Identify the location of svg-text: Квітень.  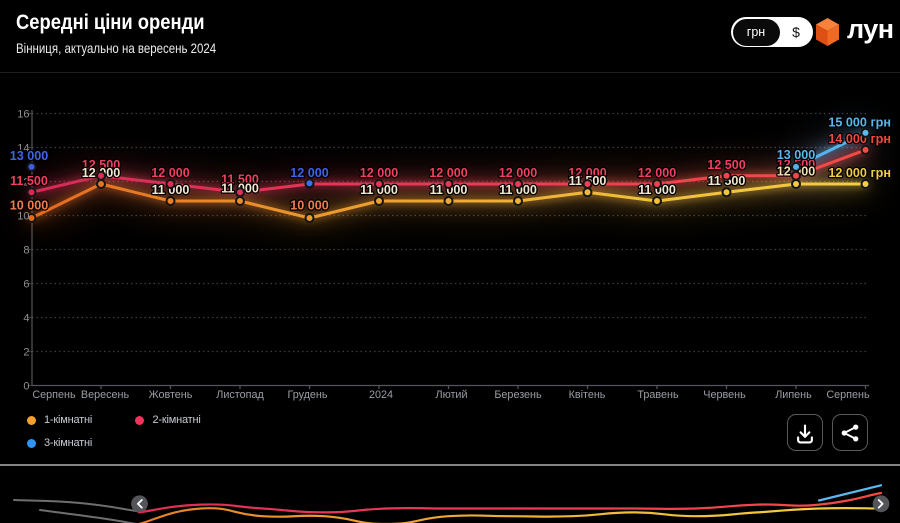
(587, 395).